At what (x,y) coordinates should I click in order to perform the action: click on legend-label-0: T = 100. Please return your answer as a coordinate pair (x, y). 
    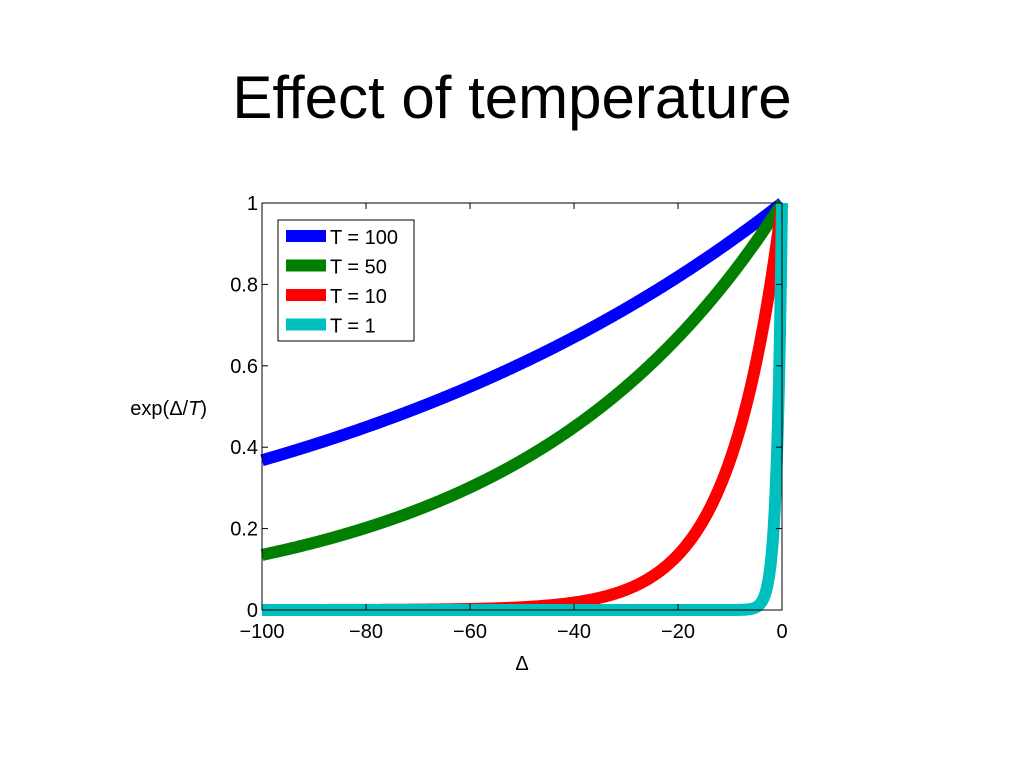
    Looking at the image, I should click on (364, 238).